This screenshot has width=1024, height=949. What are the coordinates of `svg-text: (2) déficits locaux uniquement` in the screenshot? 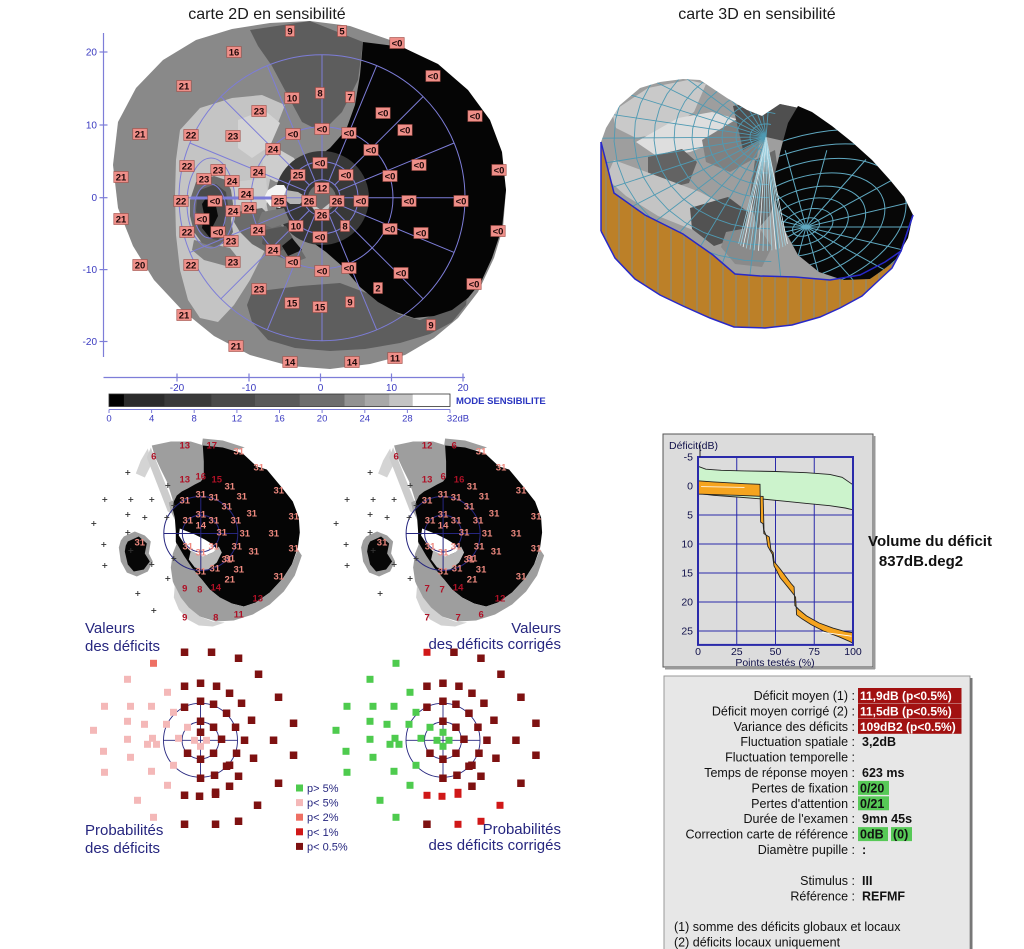 It's located at (757, 942).